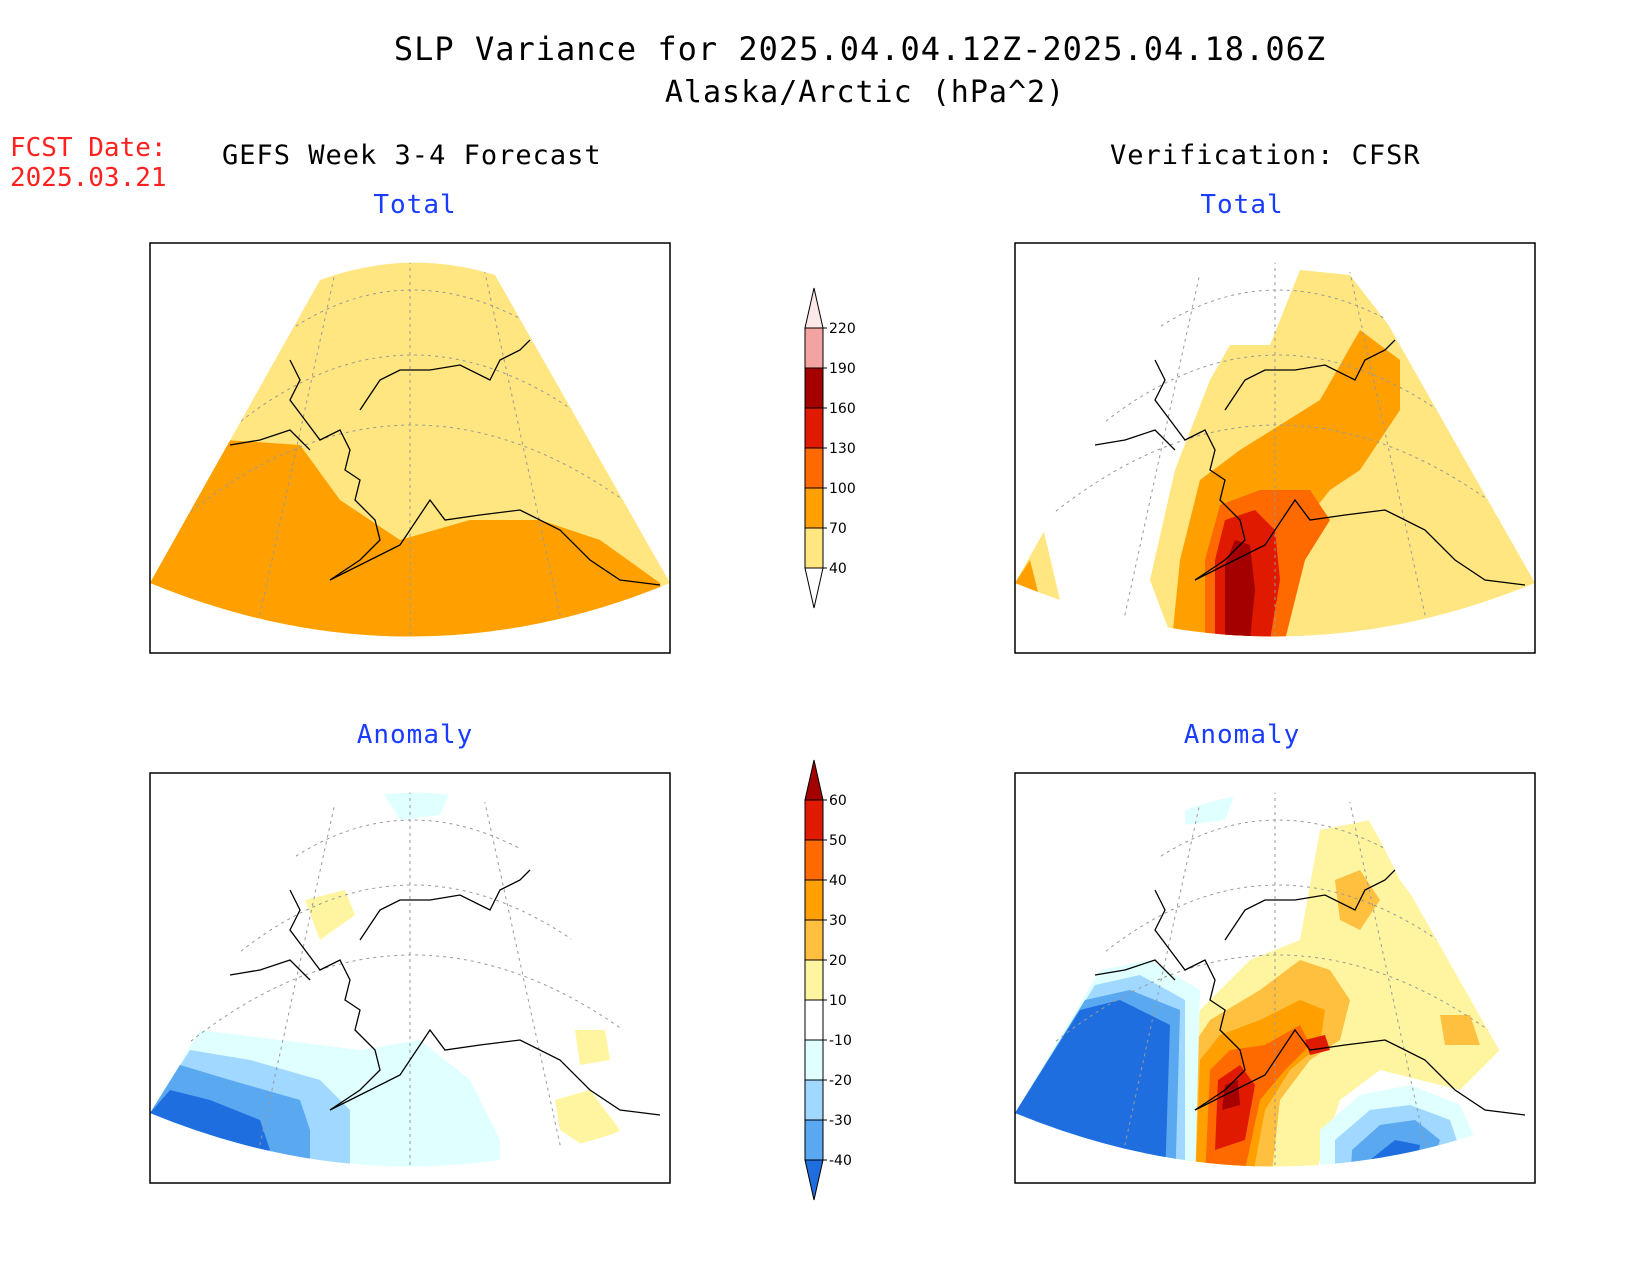 The image size is (1650, 1275). I want to click on colorbar-total-label: 70, so click(838, 529).